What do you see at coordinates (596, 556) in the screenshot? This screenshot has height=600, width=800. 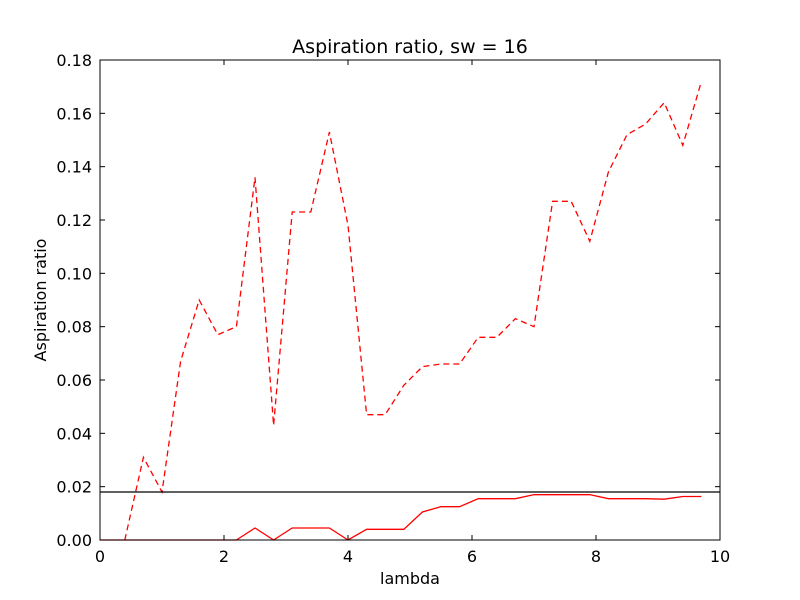 I see `x-tick-label: 8` at bounding box center [596, 556].